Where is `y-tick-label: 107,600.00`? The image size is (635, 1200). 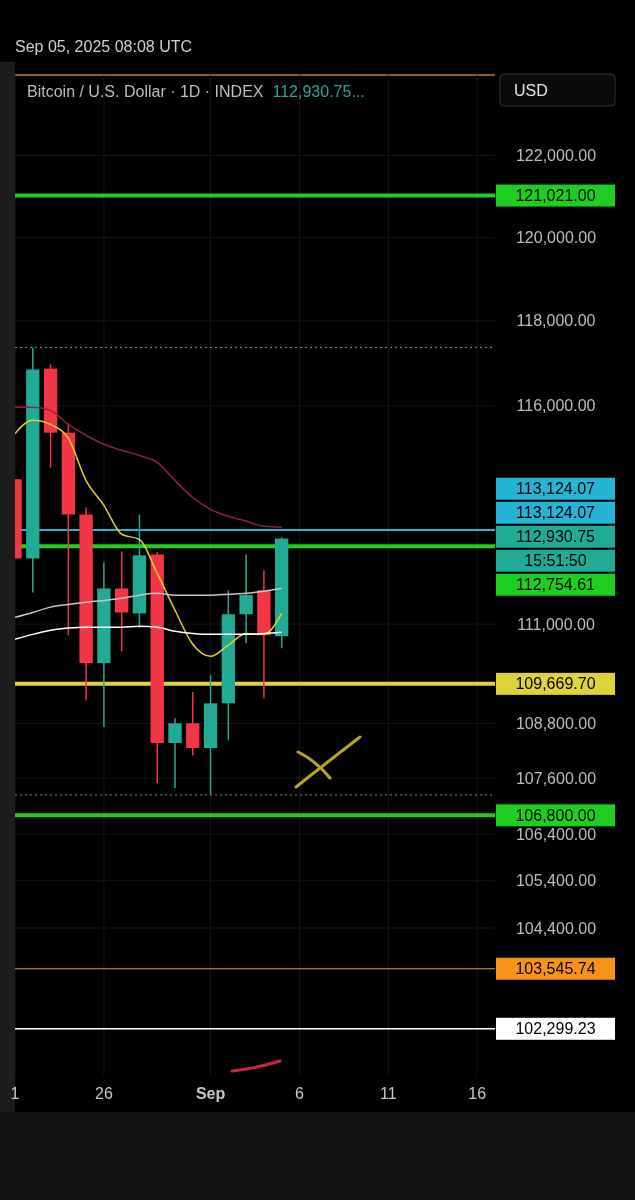 y-tick-label: 107,600.00 is located at coordinates (556, 778).